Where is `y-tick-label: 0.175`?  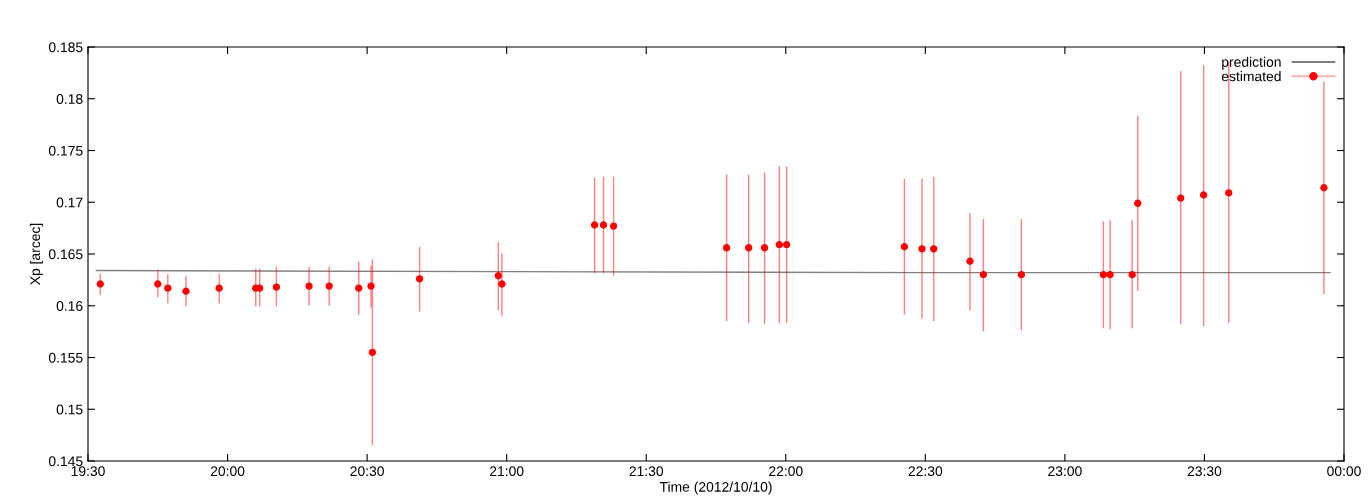 y-tick-label: 0.175 is located at coordinates (65, 150).